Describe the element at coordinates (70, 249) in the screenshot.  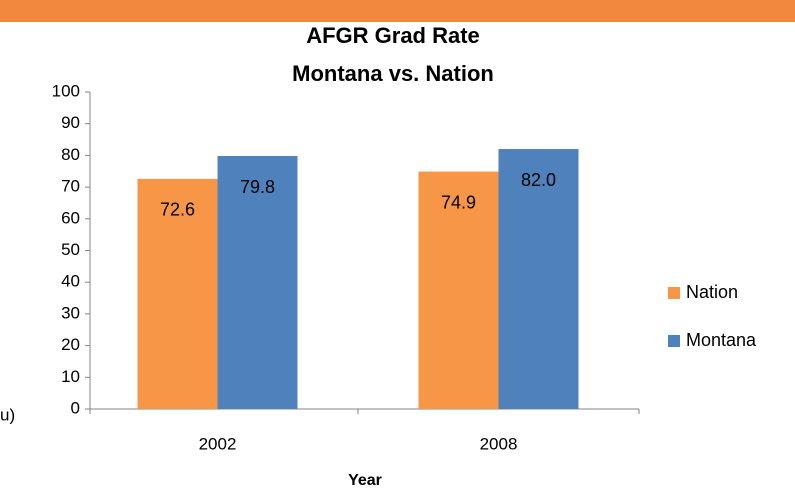
I see `y-tick-label: 50` at that location.